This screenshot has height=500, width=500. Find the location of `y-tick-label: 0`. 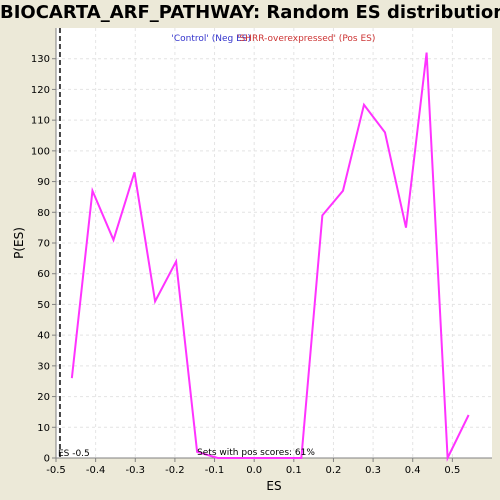

y-tick-label: 0 is located at coordinates (47, 459).